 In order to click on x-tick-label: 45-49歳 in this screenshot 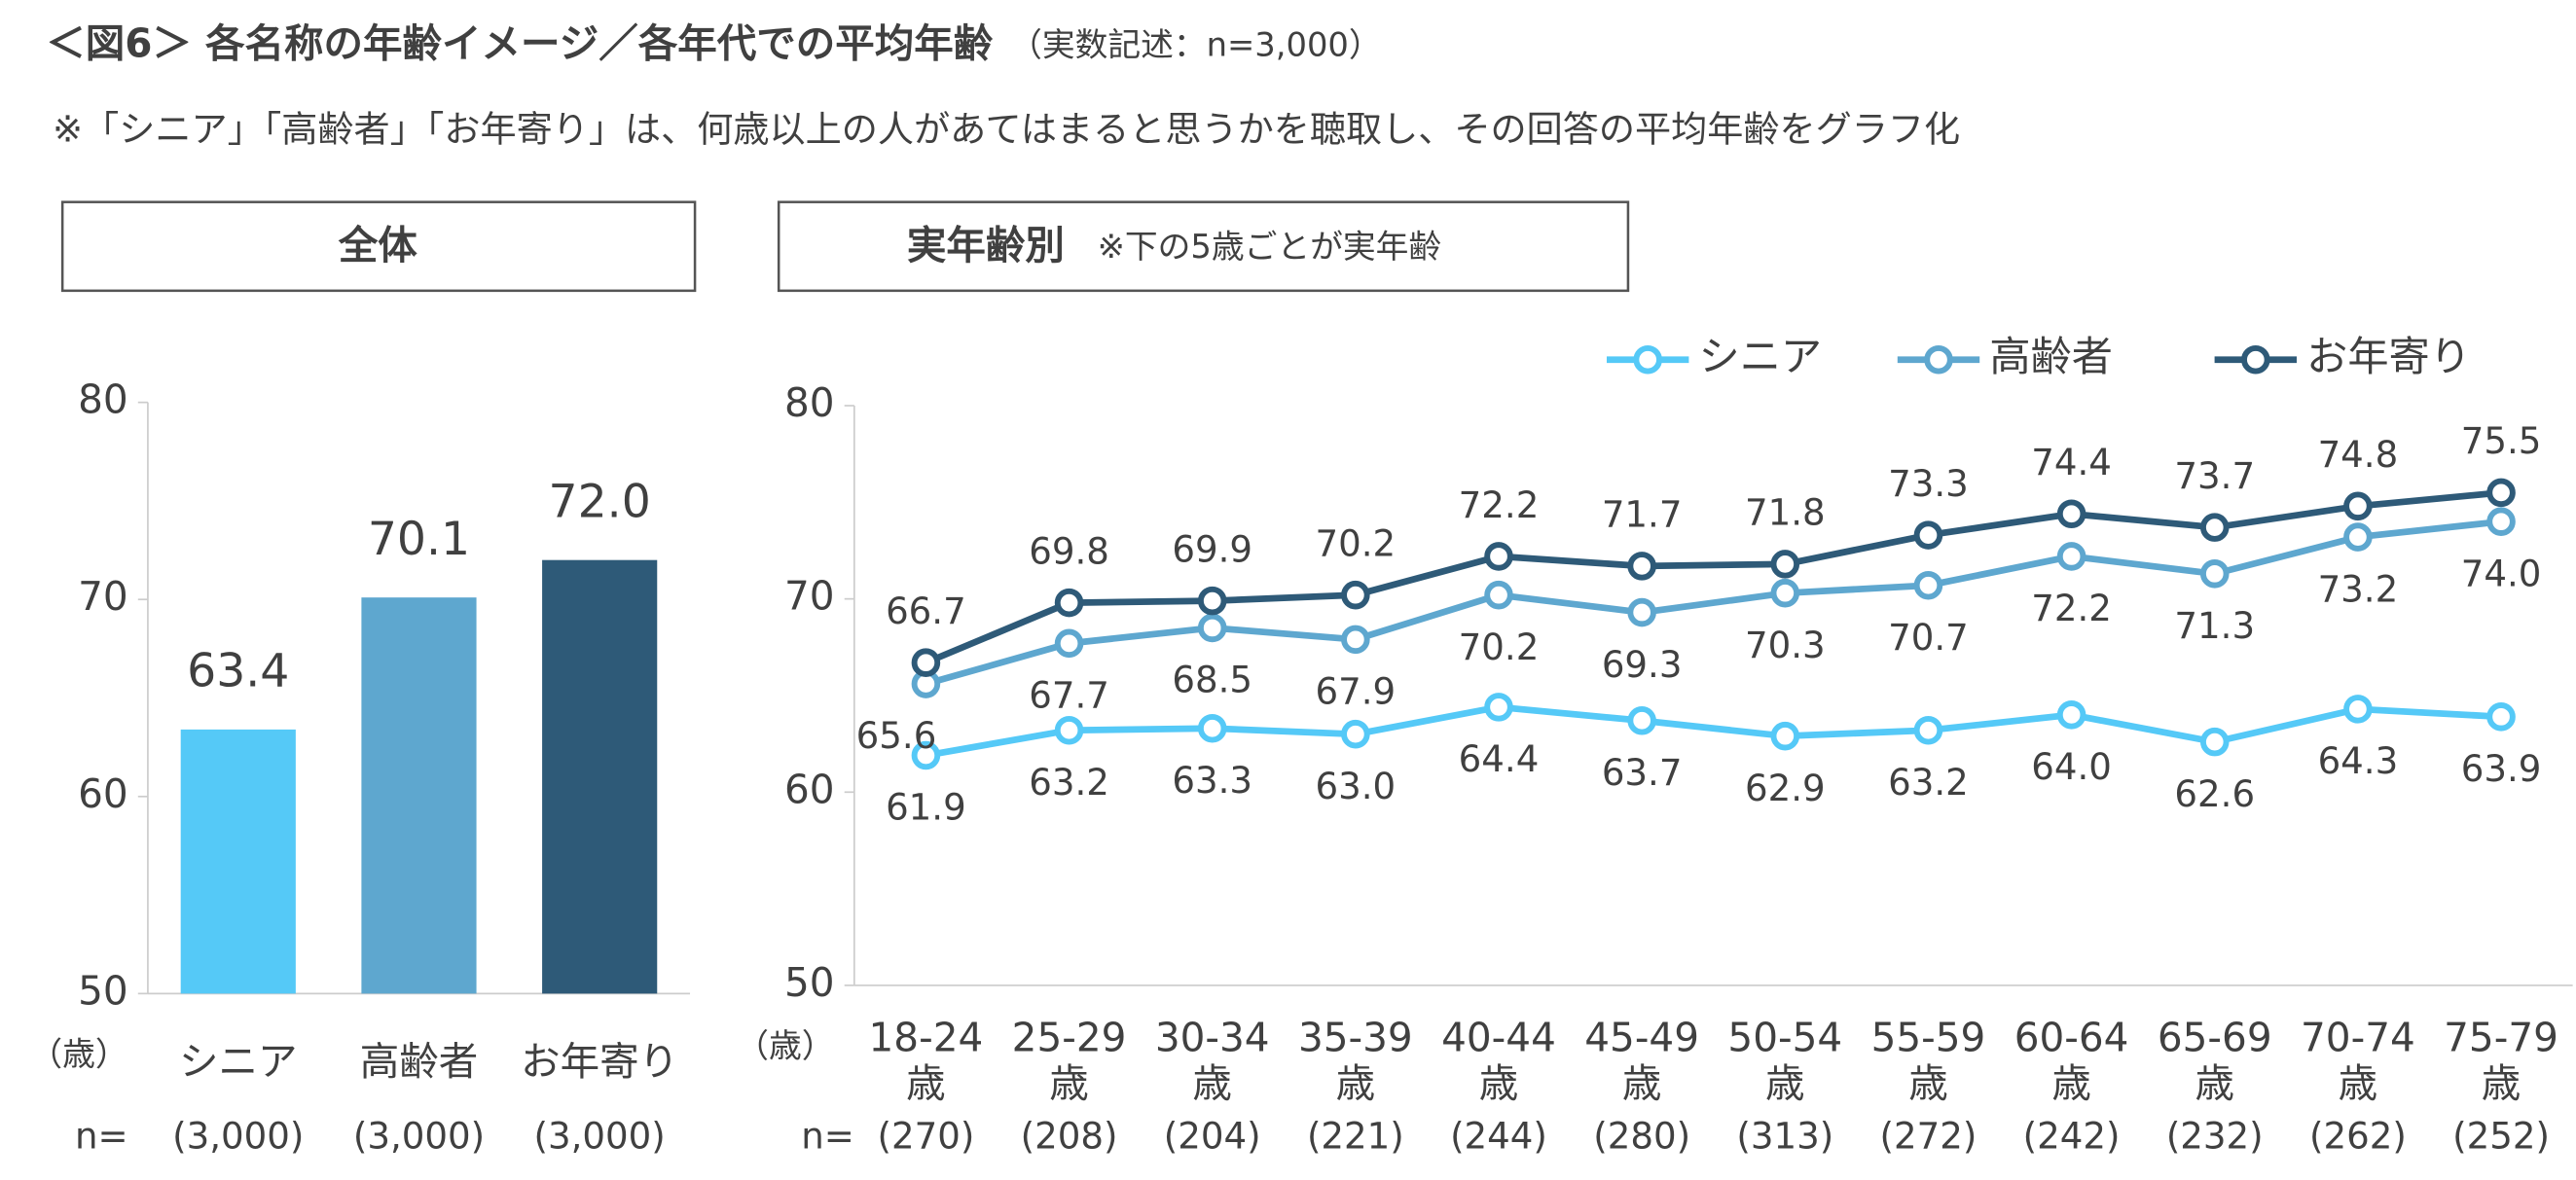, I will do `click(1642, 1061)`.